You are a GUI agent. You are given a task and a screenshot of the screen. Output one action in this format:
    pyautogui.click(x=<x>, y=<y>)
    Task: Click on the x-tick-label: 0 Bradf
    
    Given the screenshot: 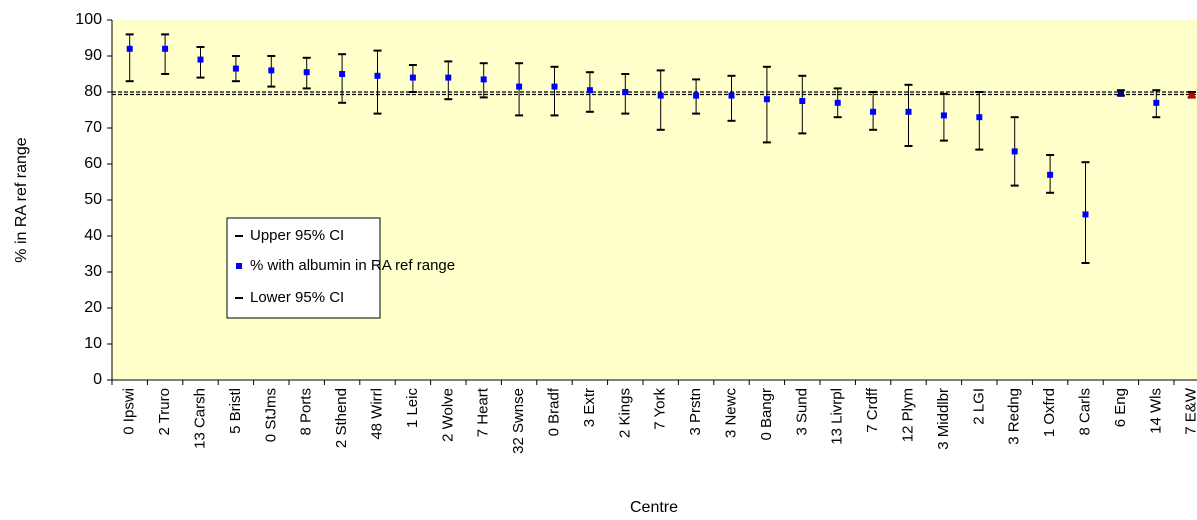 What is the action you would take?
    pyautogui.click(x=553, y=411)
    